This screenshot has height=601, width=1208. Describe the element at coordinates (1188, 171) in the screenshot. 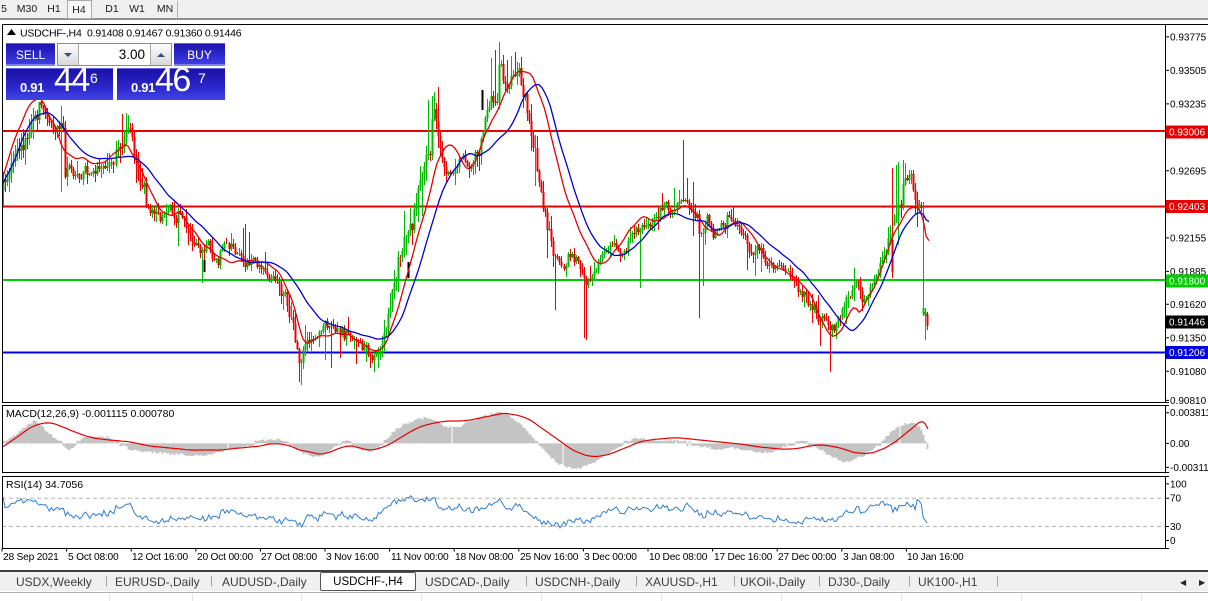

I see `svg-text: 0.92695` at that location.